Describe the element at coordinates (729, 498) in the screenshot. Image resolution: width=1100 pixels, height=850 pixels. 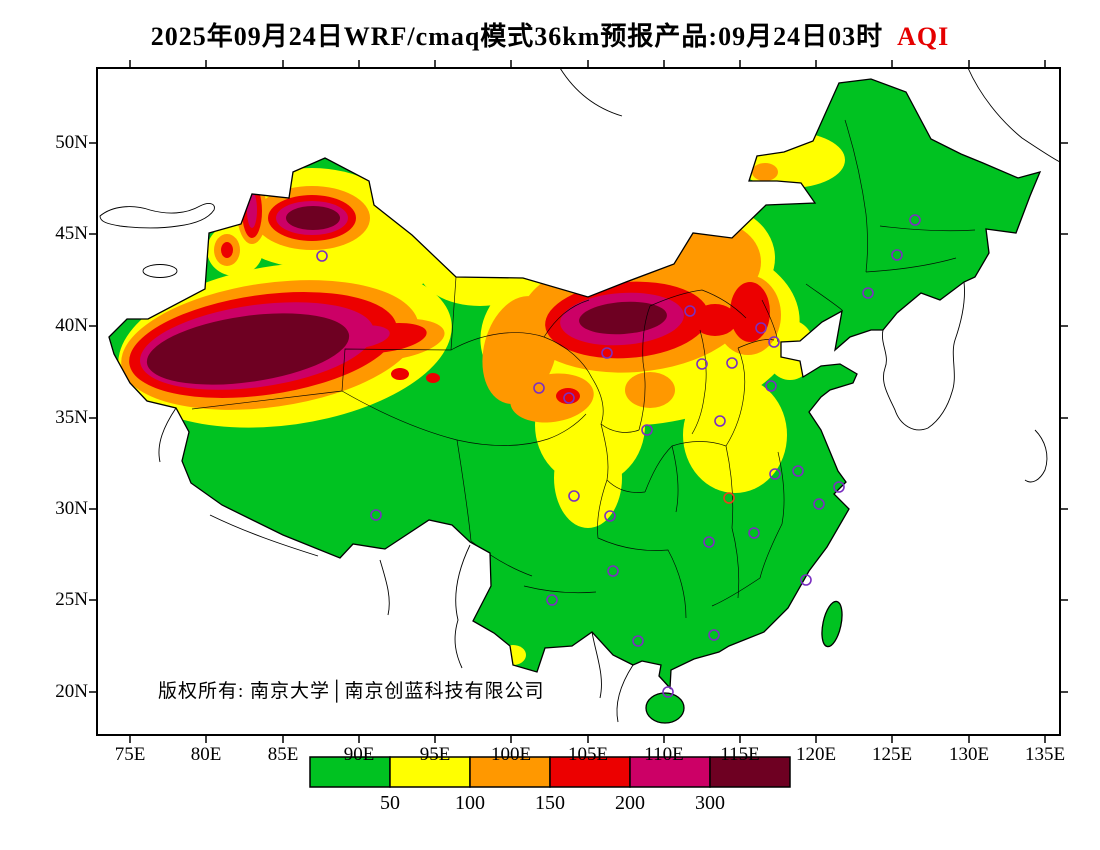
I see `city-marker-highlight` at that location.